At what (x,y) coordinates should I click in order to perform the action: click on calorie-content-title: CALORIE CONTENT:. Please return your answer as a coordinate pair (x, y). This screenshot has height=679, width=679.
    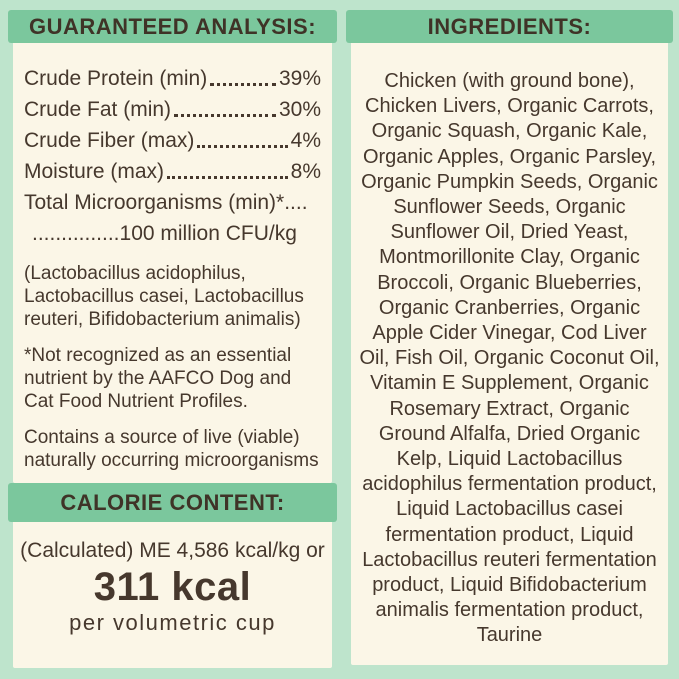
    Looking at the image, I should click on (172, 502).